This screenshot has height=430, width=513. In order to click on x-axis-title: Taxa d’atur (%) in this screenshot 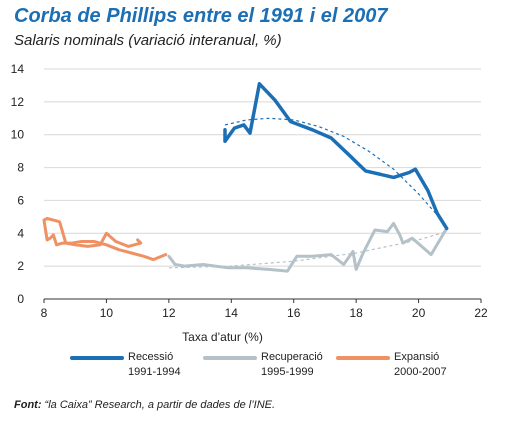, I will do `click(222, 337)`.